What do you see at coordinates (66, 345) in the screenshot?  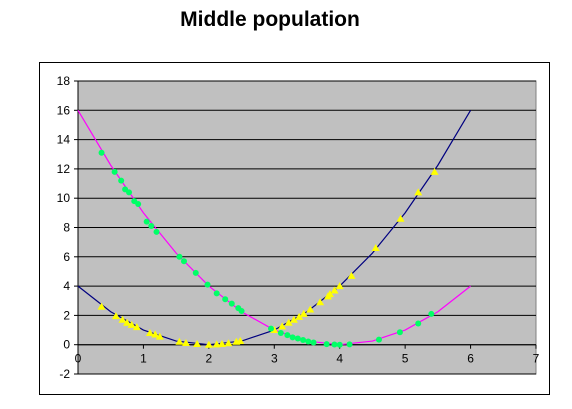 I see `y-tick-label: 0` at bounding box center [66, 345].